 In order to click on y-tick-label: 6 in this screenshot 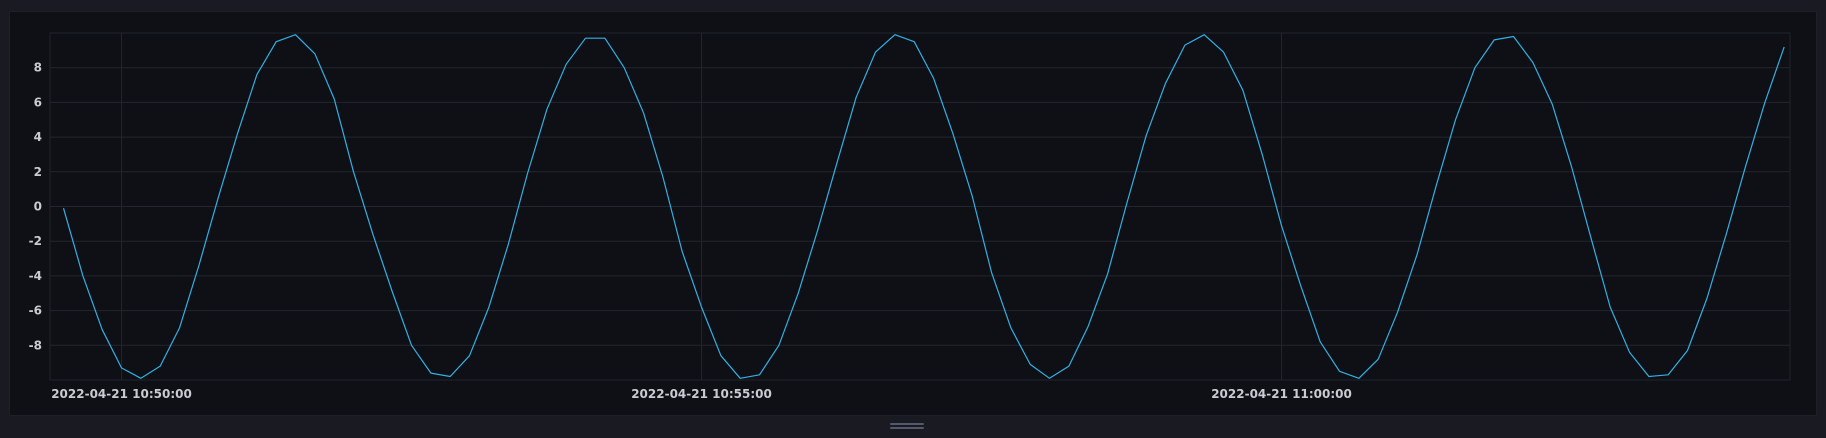, I will do `click(38, 102)`.